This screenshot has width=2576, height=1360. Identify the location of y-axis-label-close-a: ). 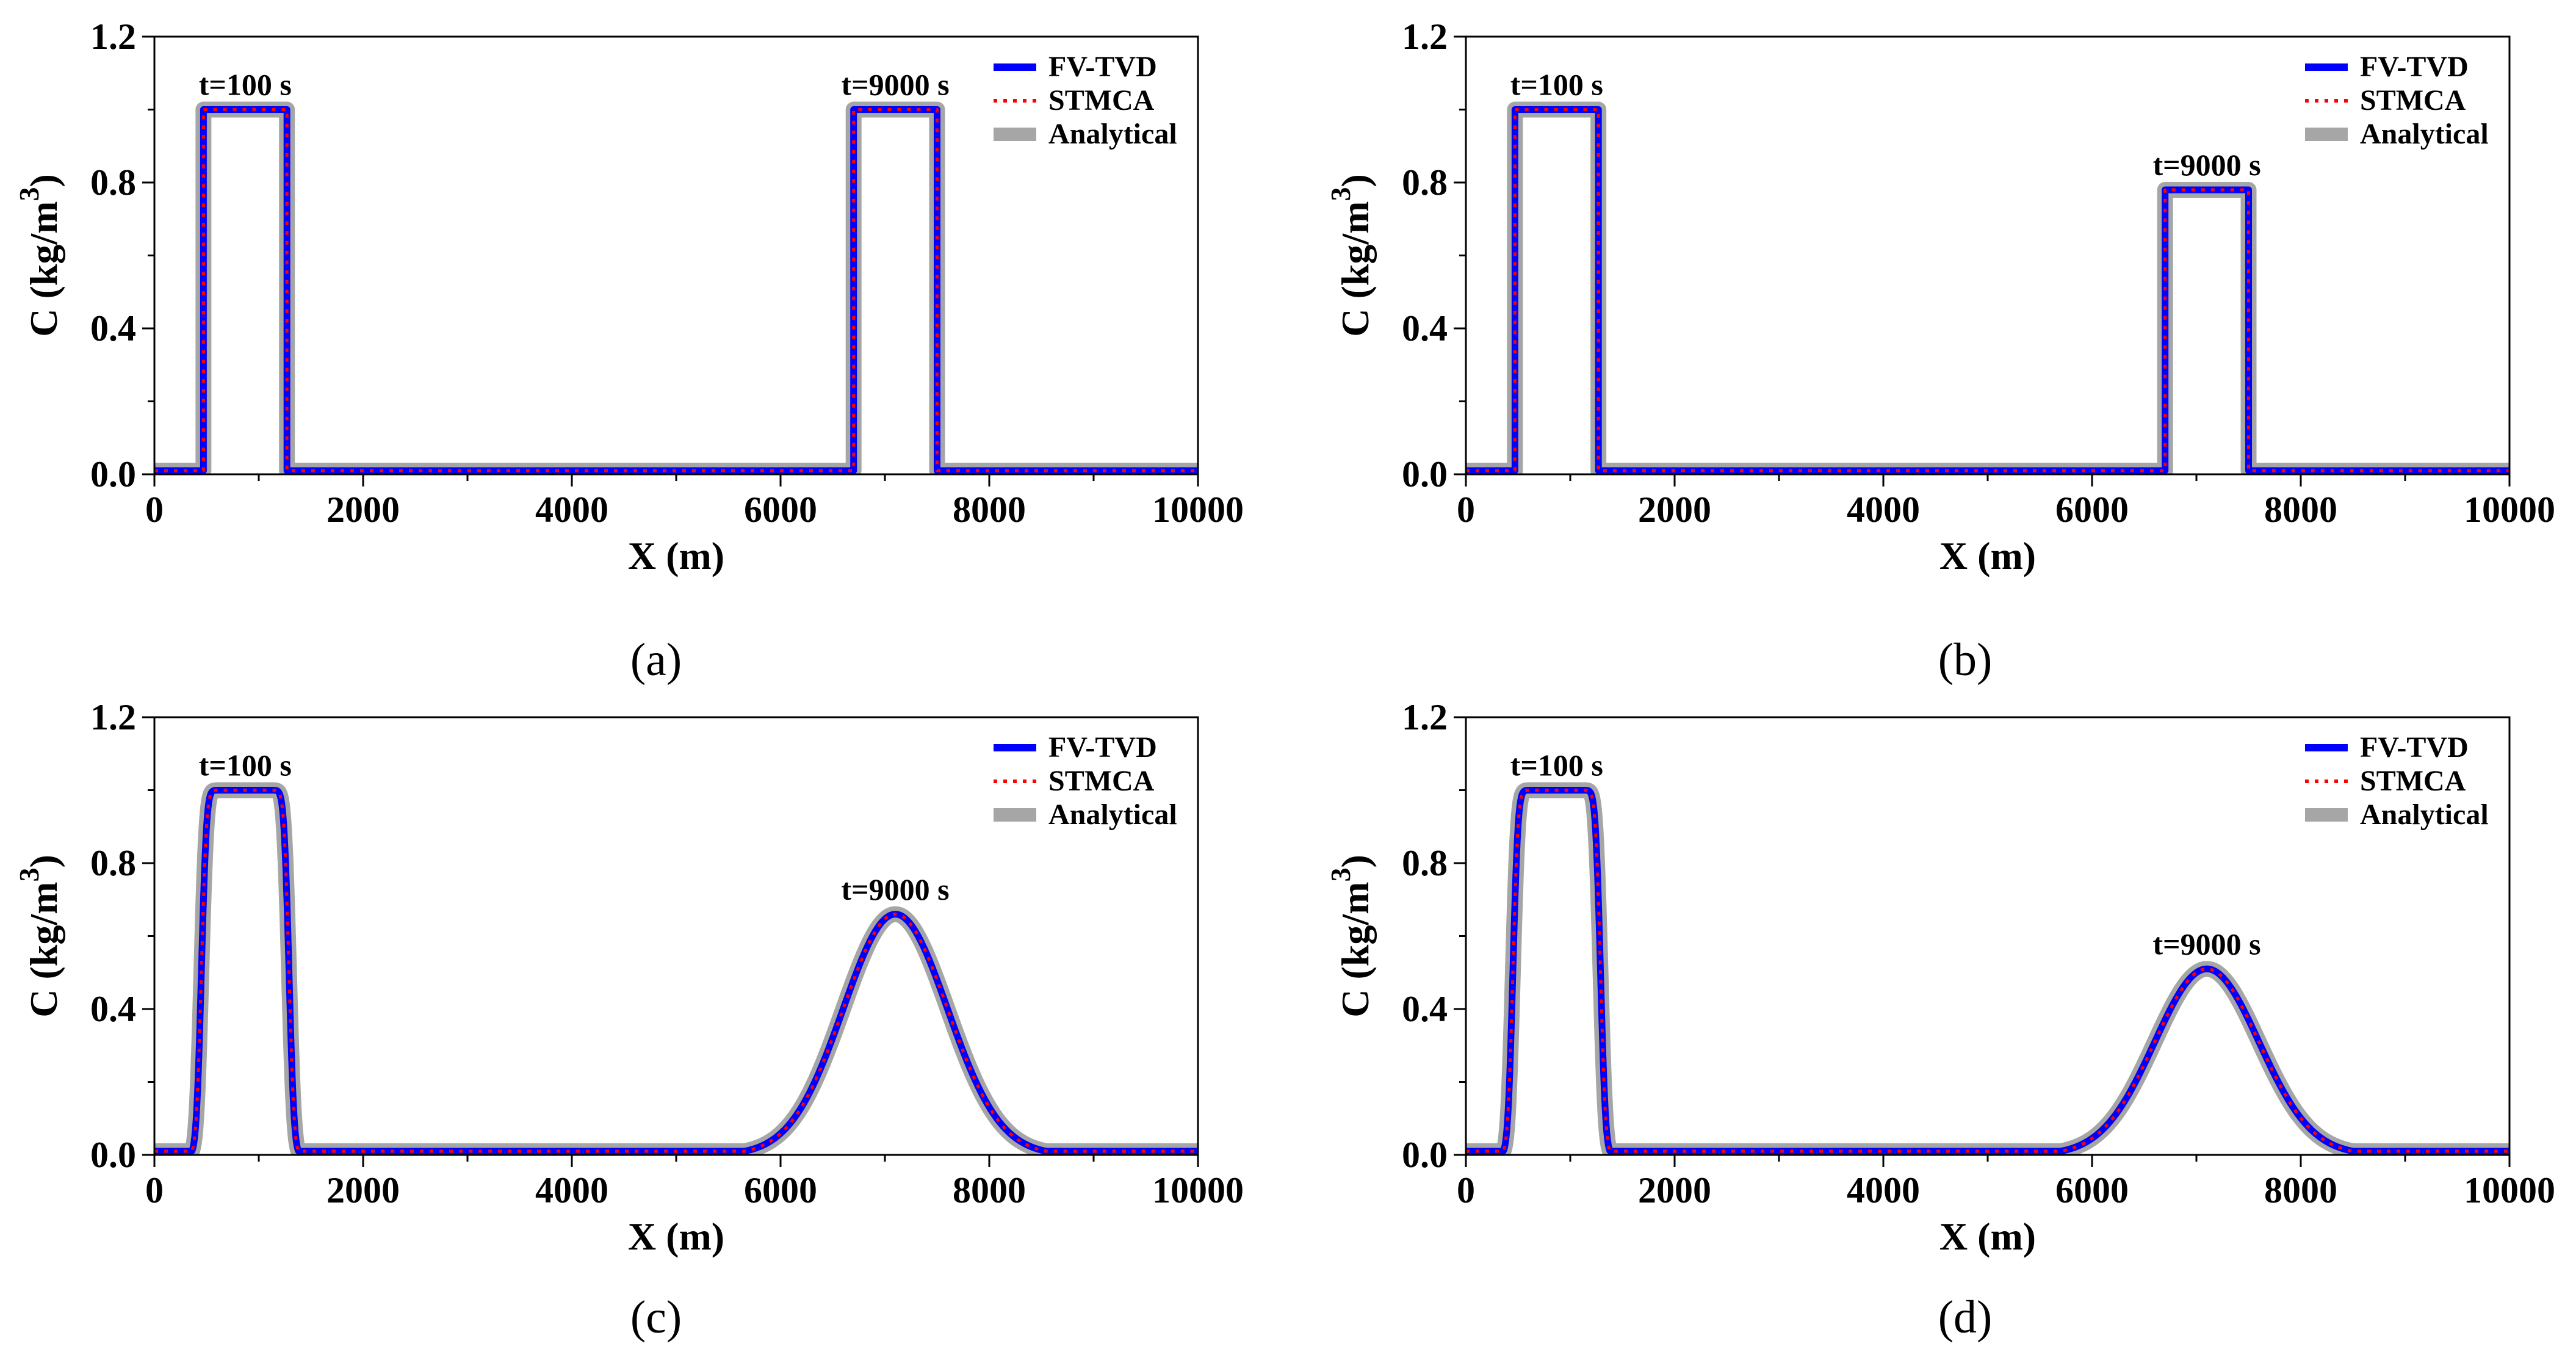
(43, 180).